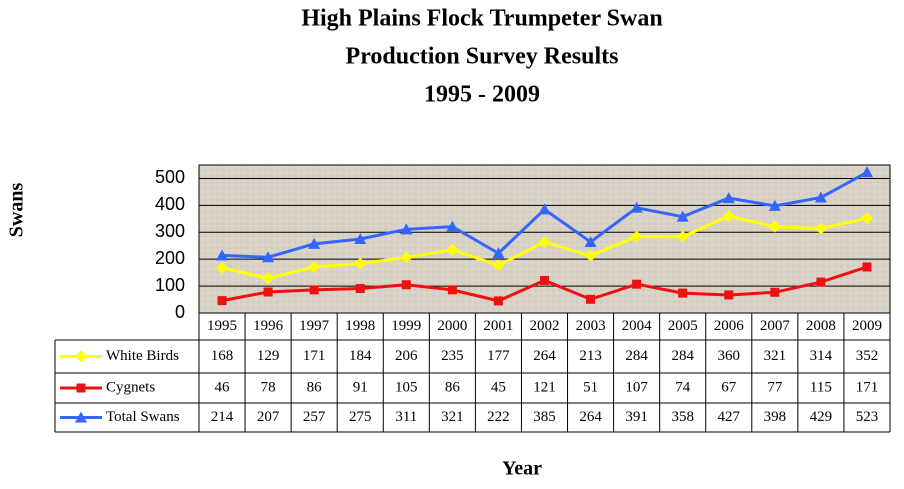  What do you see at coordinates (314, 326) in the screenshot?
I see `x-tick-label: 1997` at bounding box center [314, 326].